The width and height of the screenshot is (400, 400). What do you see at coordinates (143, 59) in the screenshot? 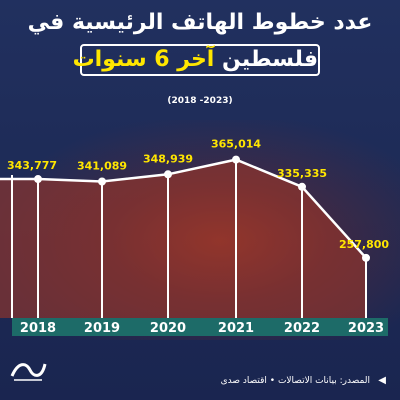
I see `title-period-words: آخر 6 سنوات` at bounding box center [143, 59].